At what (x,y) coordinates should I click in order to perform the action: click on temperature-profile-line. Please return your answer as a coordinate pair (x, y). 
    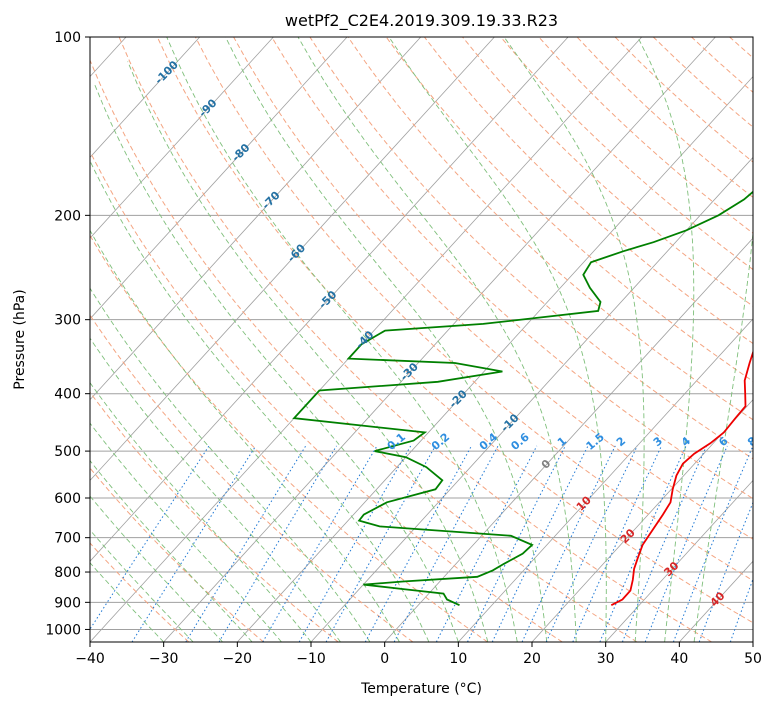
    Looking at the image, I should click on (681, 478).